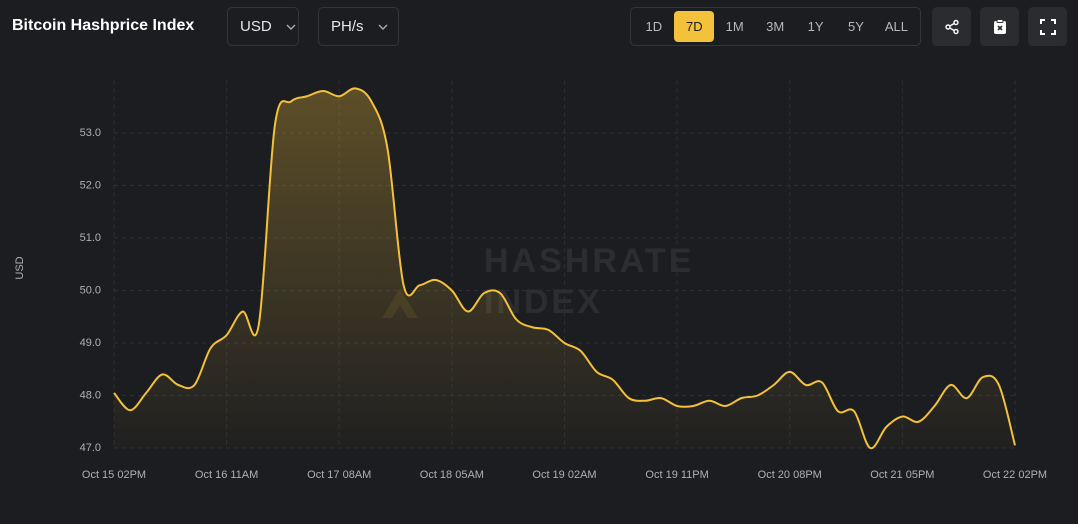 The height and width of the screenshot is (524, 1078). I want to click on share-button, so click(951, 26).